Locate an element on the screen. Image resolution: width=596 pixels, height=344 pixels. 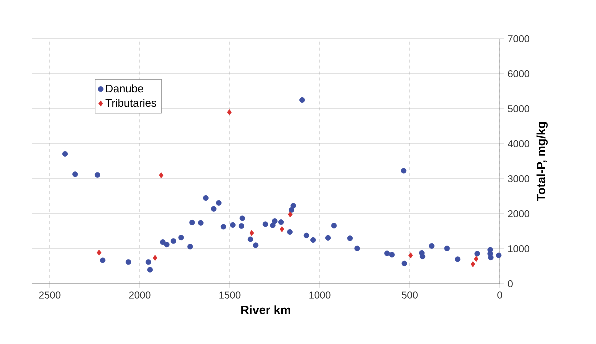
x-tick-label: 500 is located at coordinates (410, 295).